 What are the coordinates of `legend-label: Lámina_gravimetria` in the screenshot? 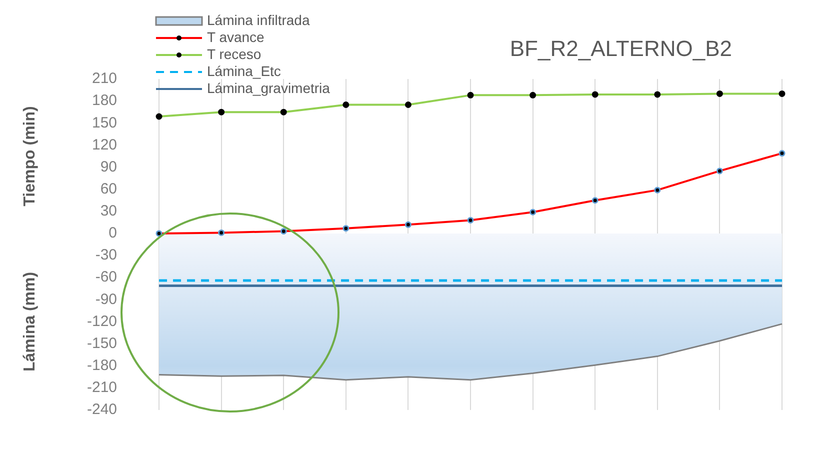 It's located at (268, 88).